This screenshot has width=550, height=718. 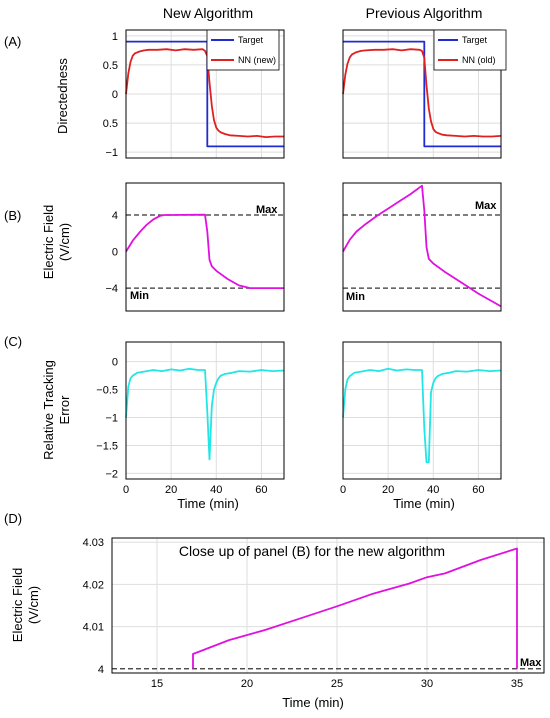 I want to click on legend-new: Target NN (new), so click(x=243, y=50).